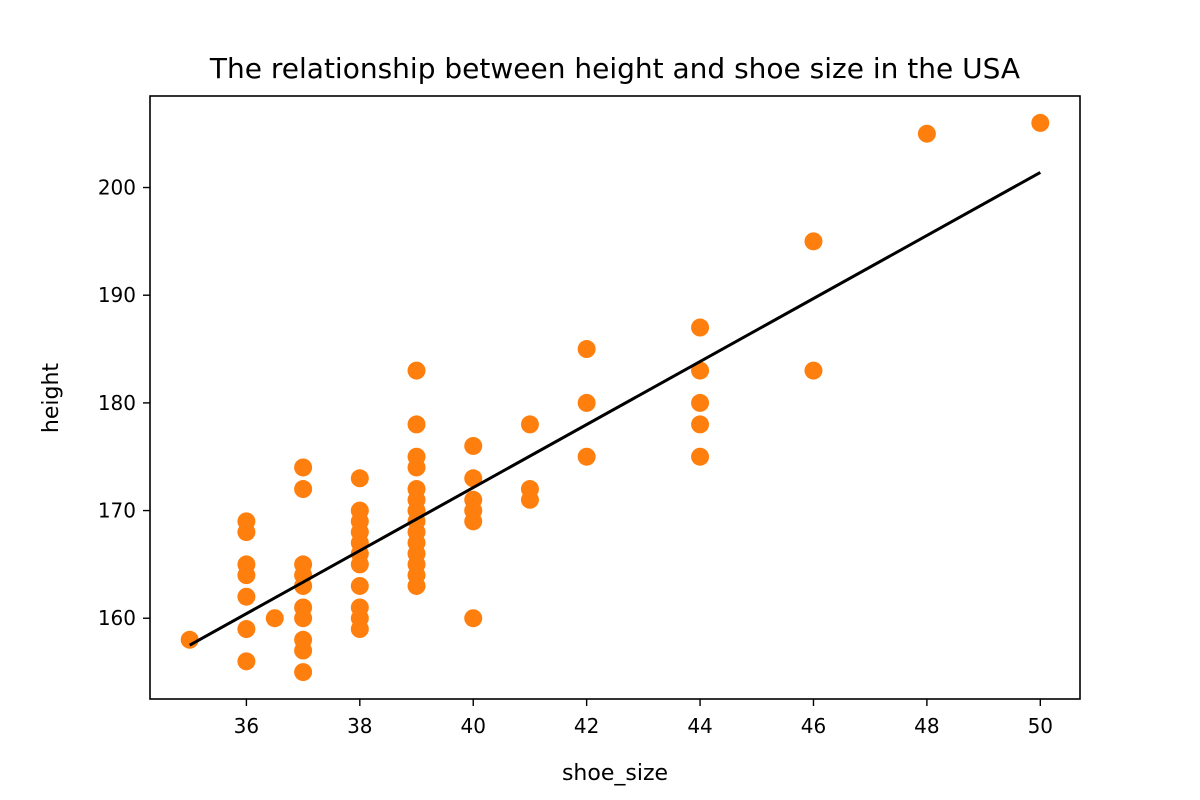 This screenshot has width=1200, height=800. Describe the element at coordinates (117, 618) in the screenshot. I see `y-tick-label-0: 160` at that location.